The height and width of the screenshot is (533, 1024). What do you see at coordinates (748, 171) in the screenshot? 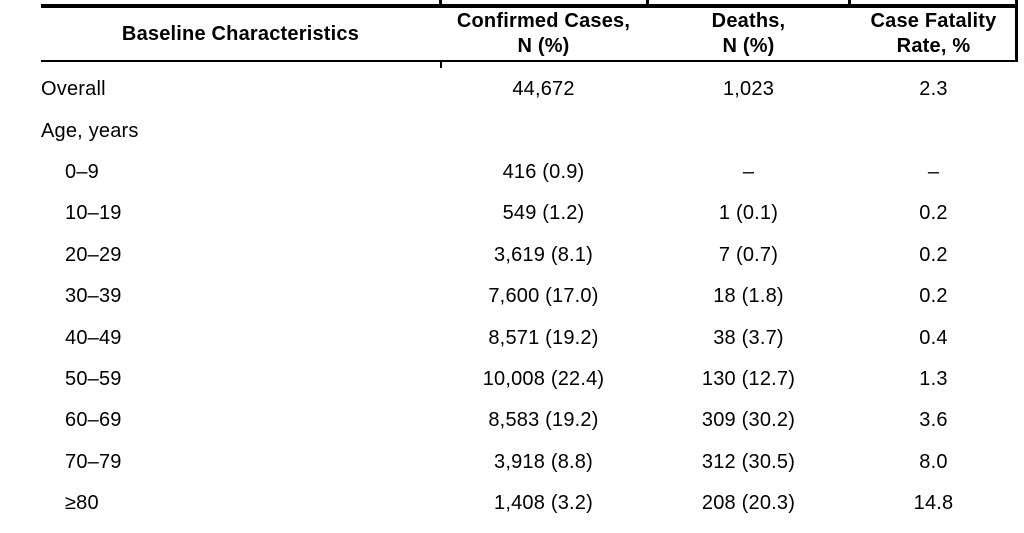
I see `cell-deaths: –` at bounding box center [748, 171].